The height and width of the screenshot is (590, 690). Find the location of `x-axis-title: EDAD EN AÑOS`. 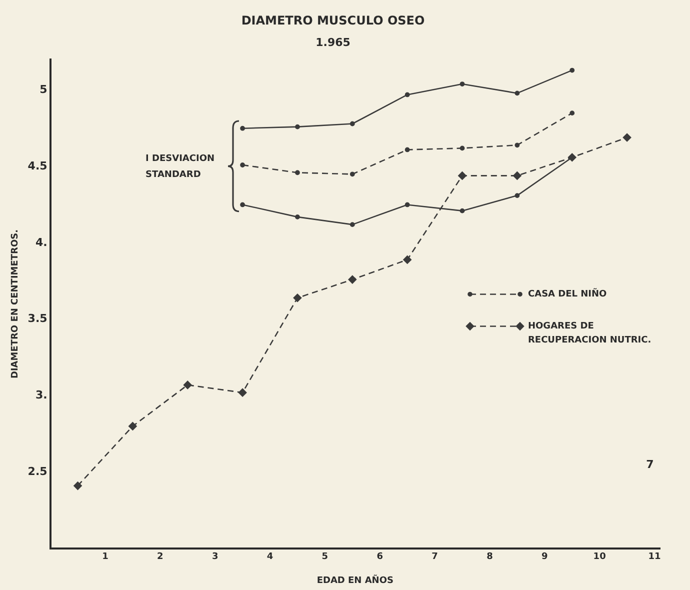

x-axis-title: EDAD EN AÑOS is located at coordinates (355, 580).